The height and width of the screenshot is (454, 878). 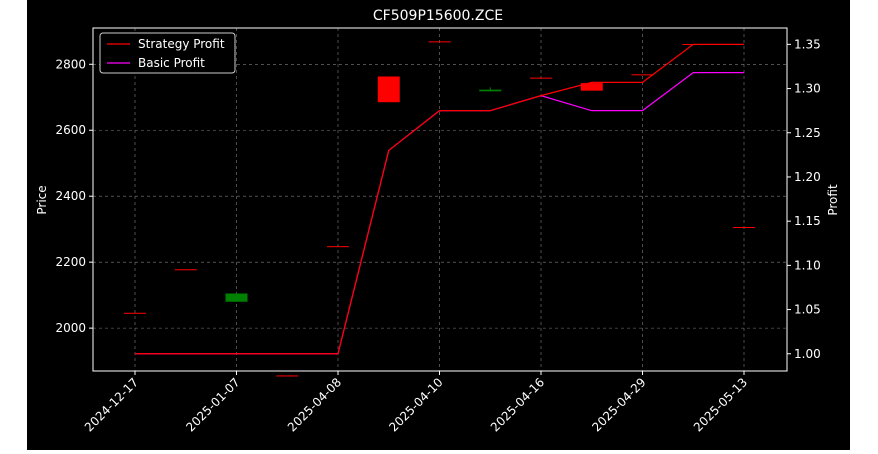 What do you see at coordinates (181, 44) in the screenshot?
I see `legend-strategy-label: Strategy Profit` at bounding box center [181, 44].